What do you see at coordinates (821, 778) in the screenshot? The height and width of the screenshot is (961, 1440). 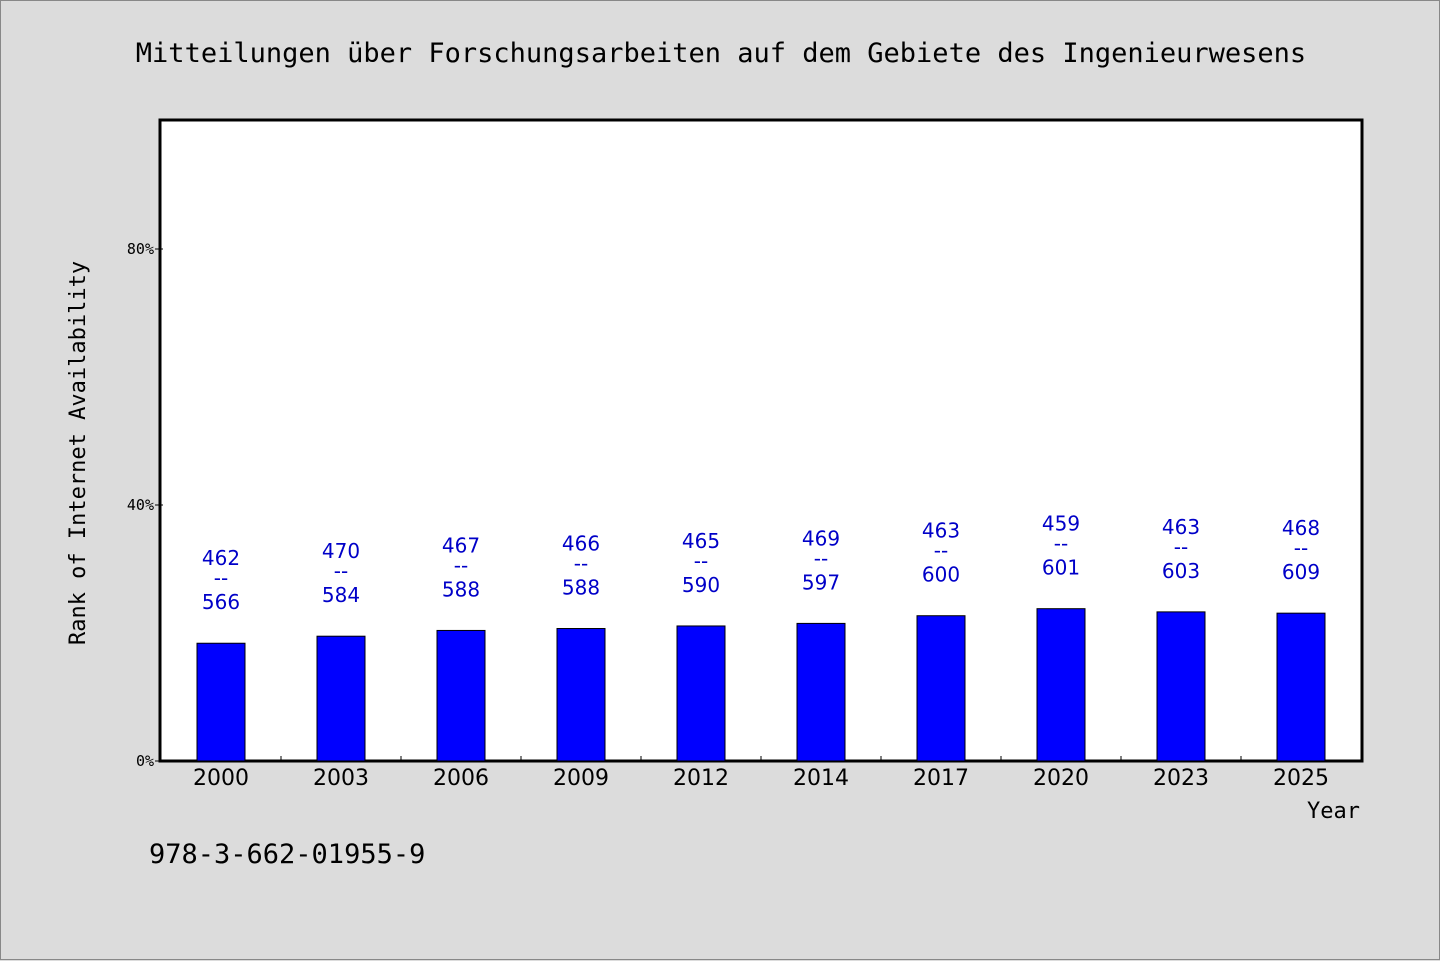 I see `x-tick-label-2014: 2014` at bounding box center [821, 778].